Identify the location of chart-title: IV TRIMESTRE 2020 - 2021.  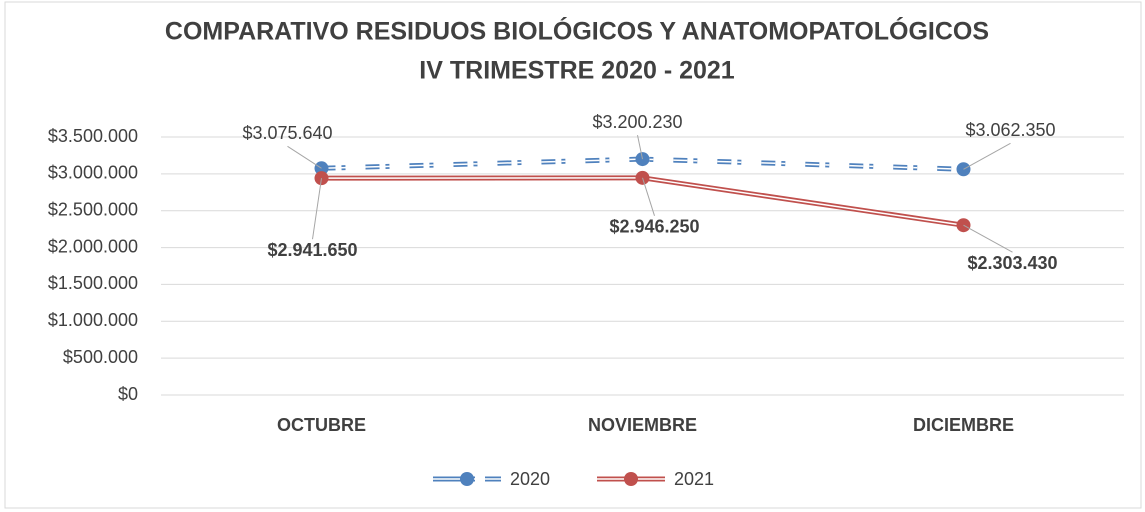
(577, 71).